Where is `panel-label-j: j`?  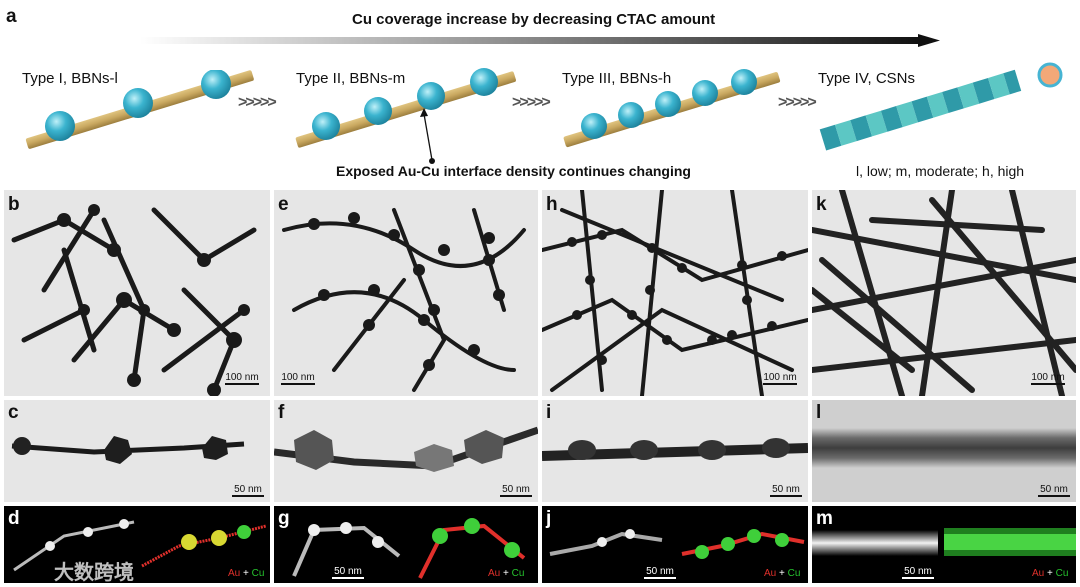
panel-label-j: j is located at coordinates (549, 518).